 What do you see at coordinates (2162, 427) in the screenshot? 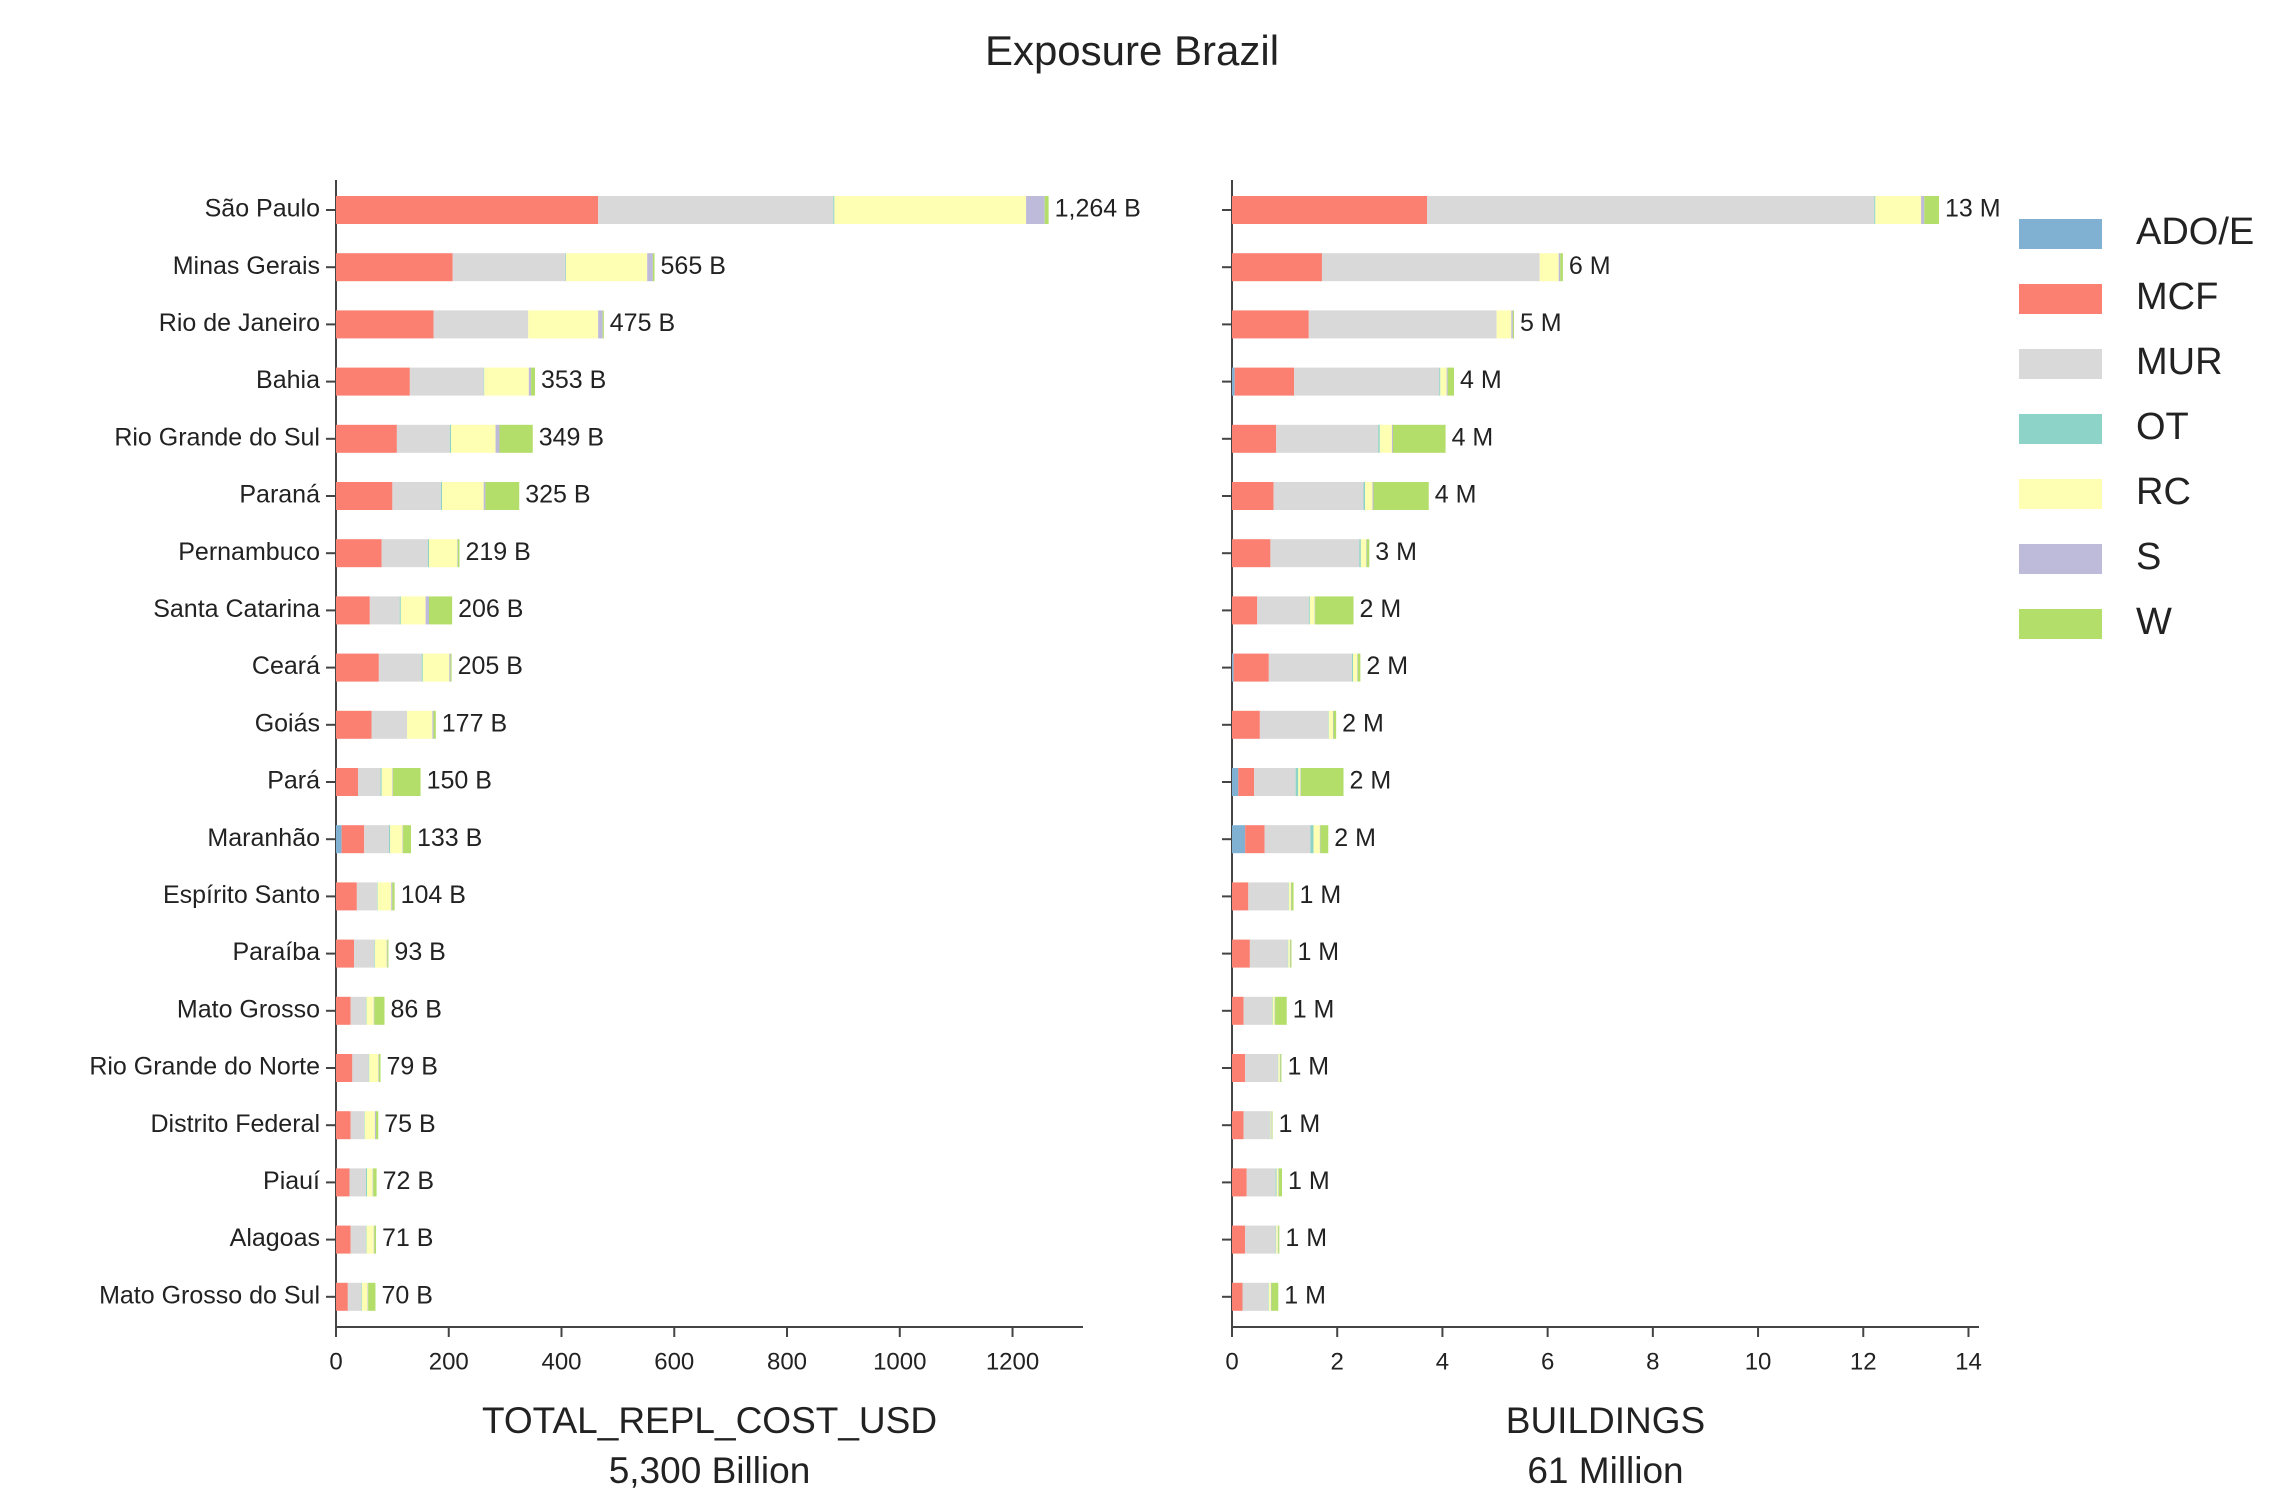
I see `legend-label: OT` at bounding box center [2162, 427].